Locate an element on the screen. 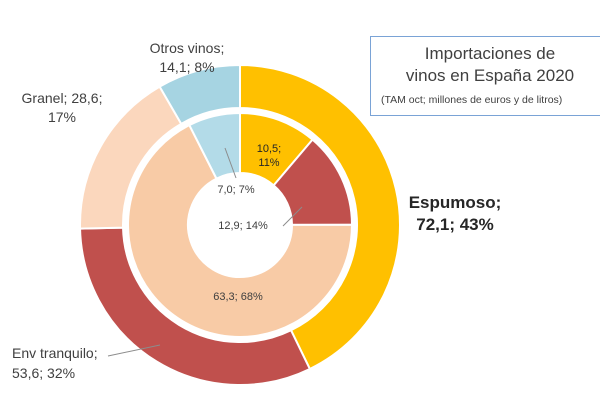  outer-label-line: Espumoso; is located at coordinates (455, 202).